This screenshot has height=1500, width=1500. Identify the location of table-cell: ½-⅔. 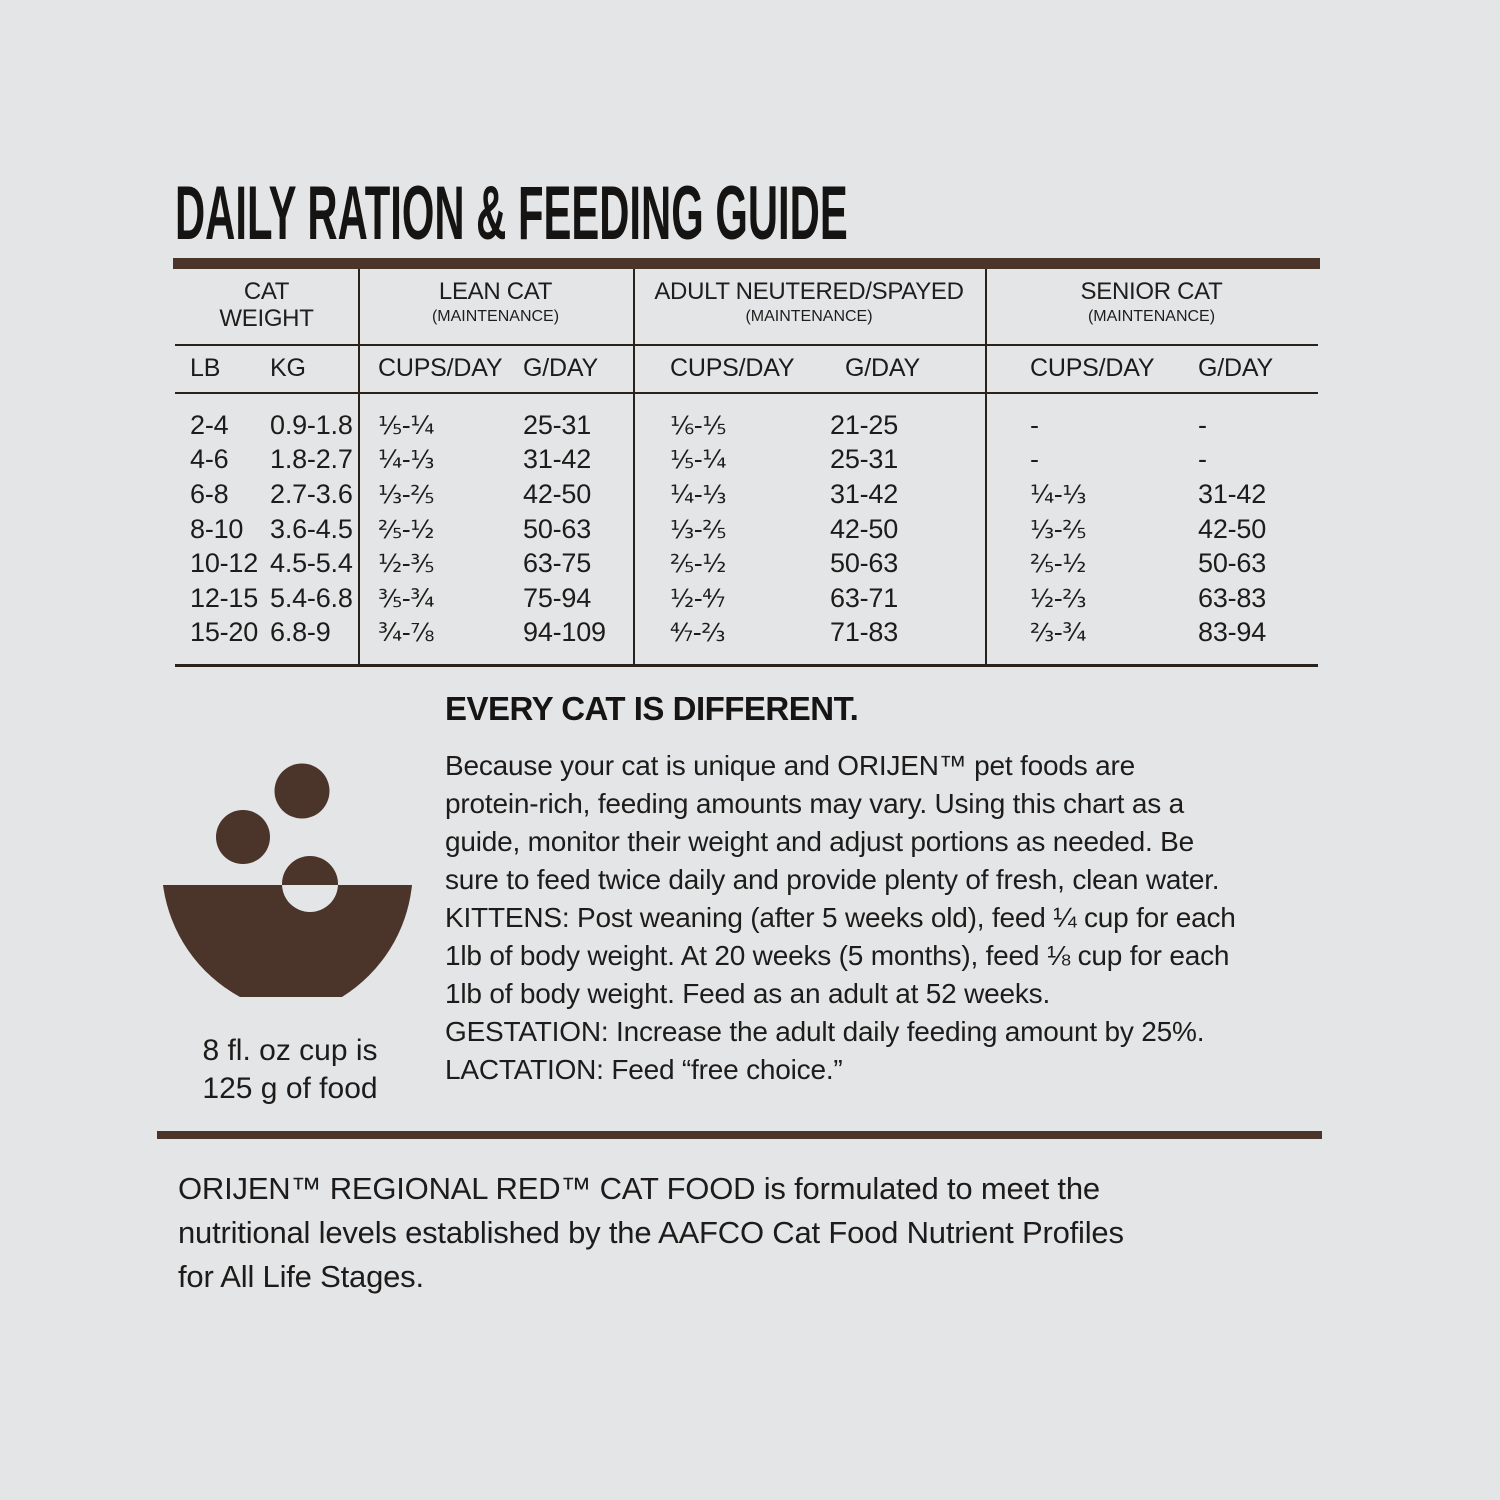
(1058, 598).